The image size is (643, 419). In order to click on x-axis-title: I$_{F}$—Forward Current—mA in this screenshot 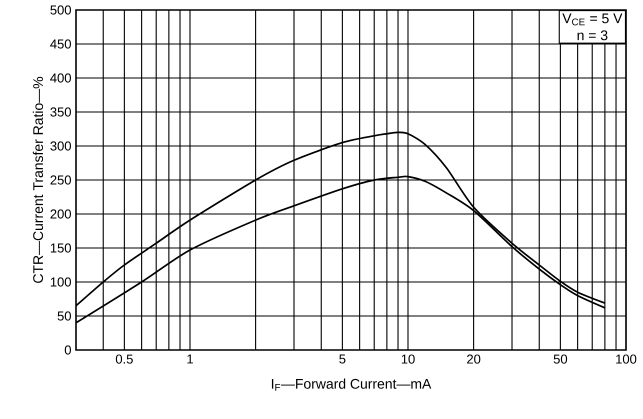, I will do `click(352, 384)`.